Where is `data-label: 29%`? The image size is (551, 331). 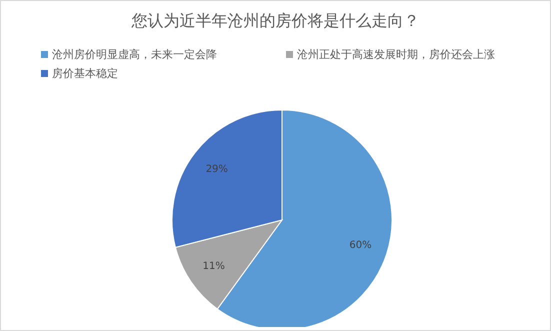
data-label: 29% is located at coordinates (217, 169).